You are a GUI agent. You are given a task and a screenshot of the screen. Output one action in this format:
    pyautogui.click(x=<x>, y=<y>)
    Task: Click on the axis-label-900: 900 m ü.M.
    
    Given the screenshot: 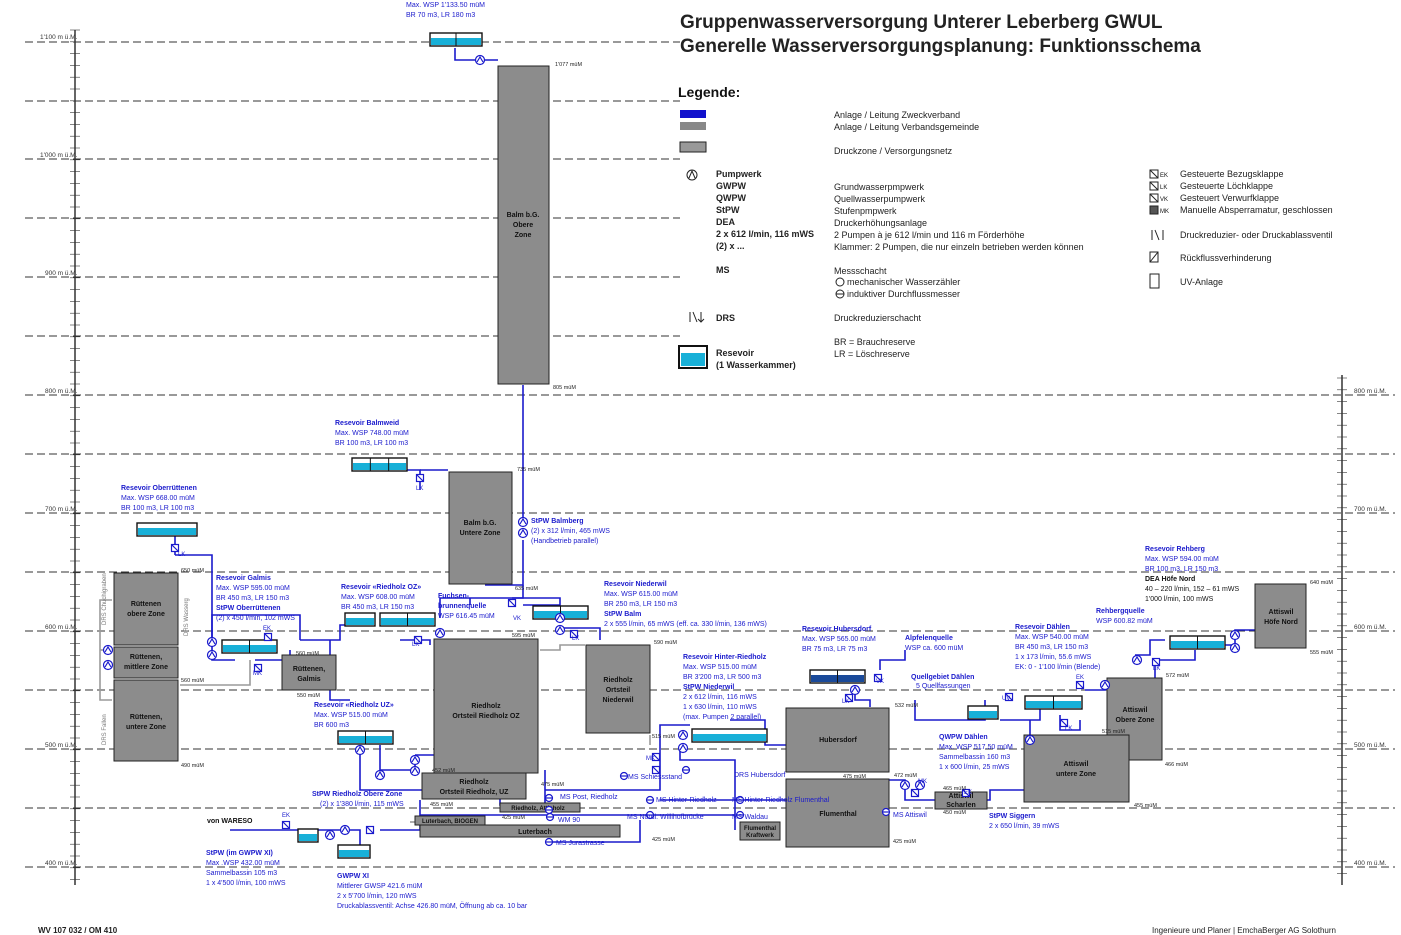 What is the action you would take?
    pyautogui.click(x=61, y=273)
    